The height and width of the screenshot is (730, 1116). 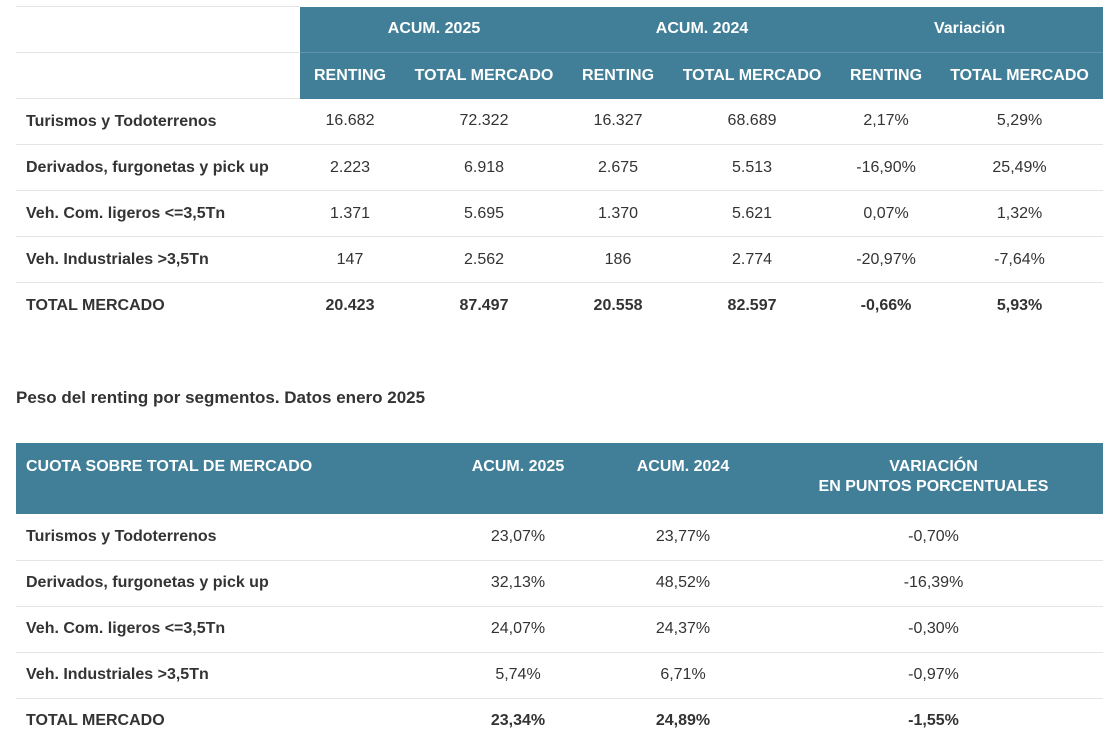 I want to click on cell: 2.562, so click(x=484, y=259).